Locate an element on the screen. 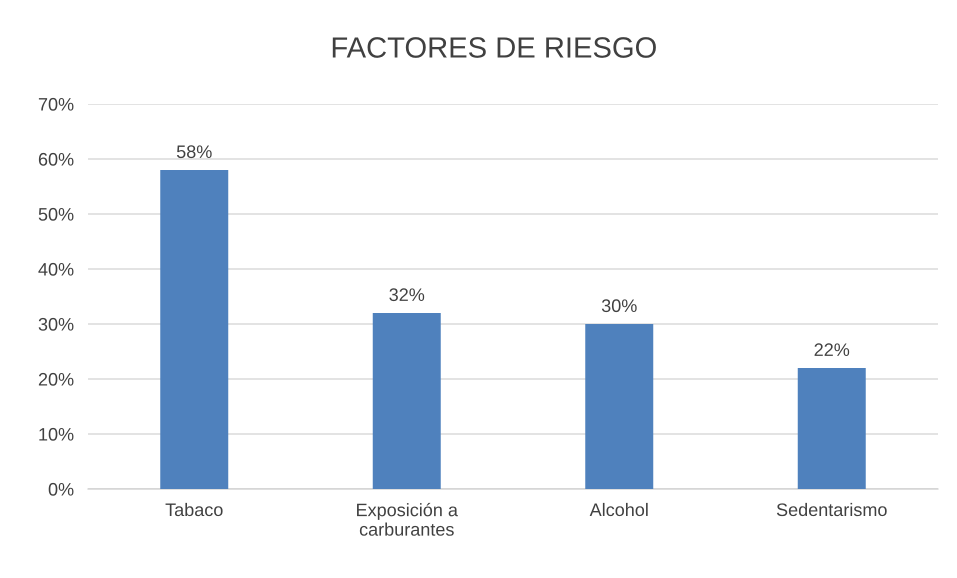 The width and height of the screenshot is (957, 578). y-tick-label: 0% is located at coordinates (61, 489).